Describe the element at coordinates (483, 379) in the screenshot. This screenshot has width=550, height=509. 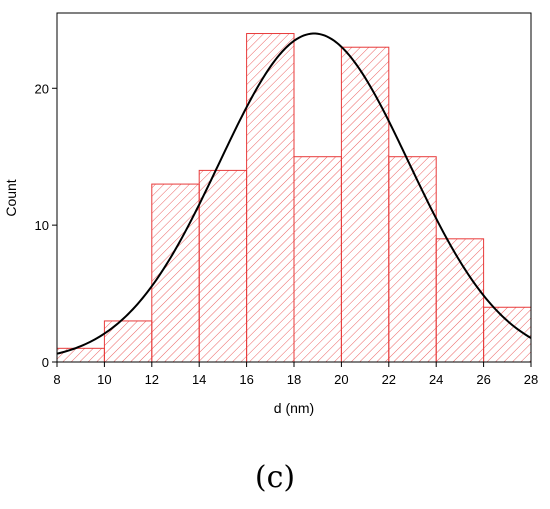
I see `x-tick-label: 26` at that location.